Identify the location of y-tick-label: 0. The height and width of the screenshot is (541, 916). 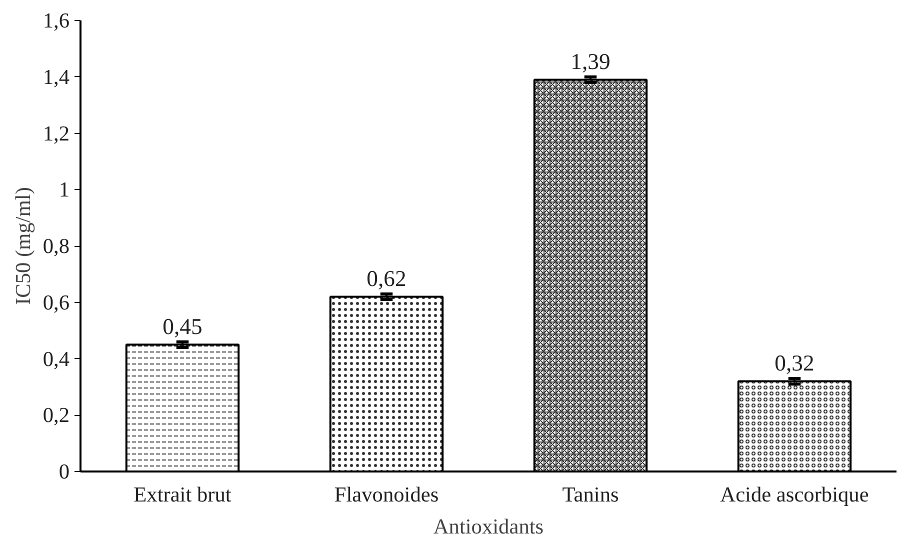
(64, 472).